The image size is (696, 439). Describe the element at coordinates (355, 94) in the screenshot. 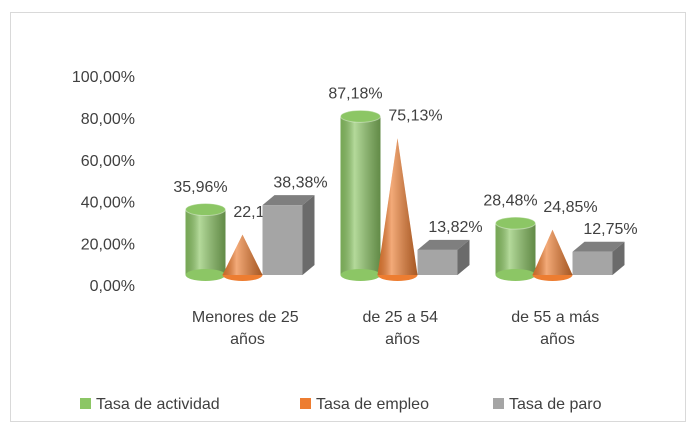

I see `data-label: 87,18%` at that location.